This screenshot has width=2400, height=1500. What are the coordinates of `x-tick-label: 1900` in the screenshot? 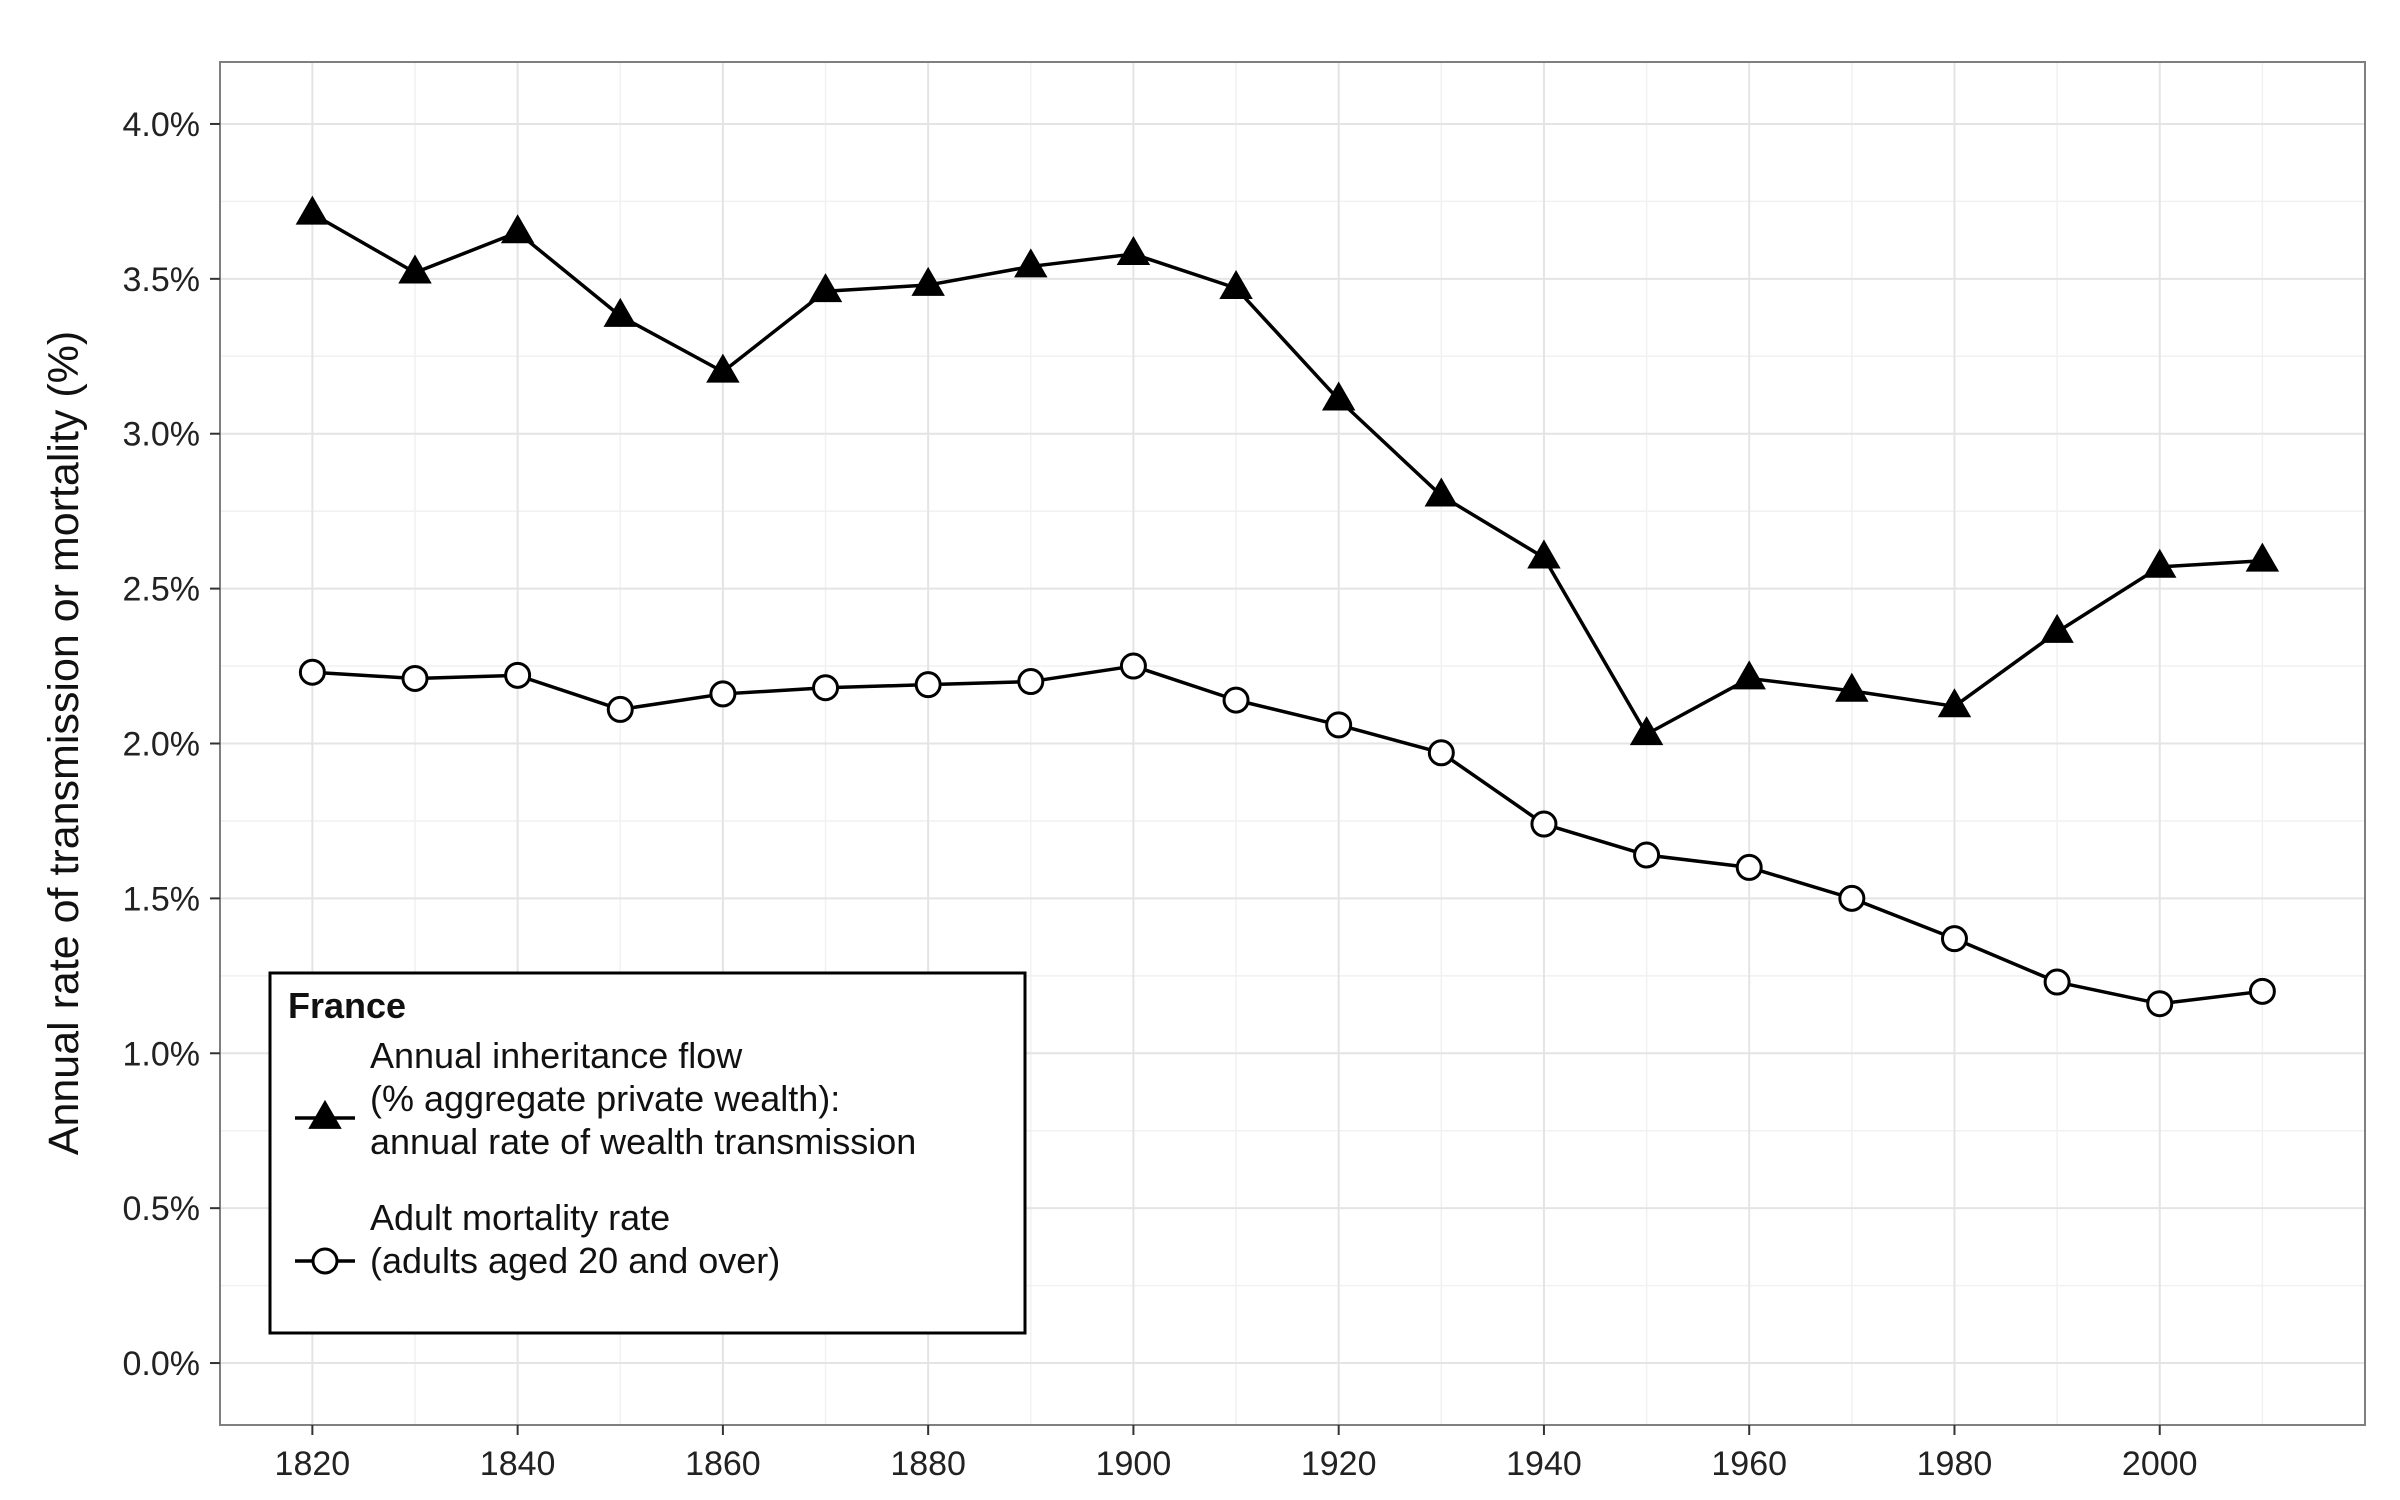 It's located at (1134, 1464).